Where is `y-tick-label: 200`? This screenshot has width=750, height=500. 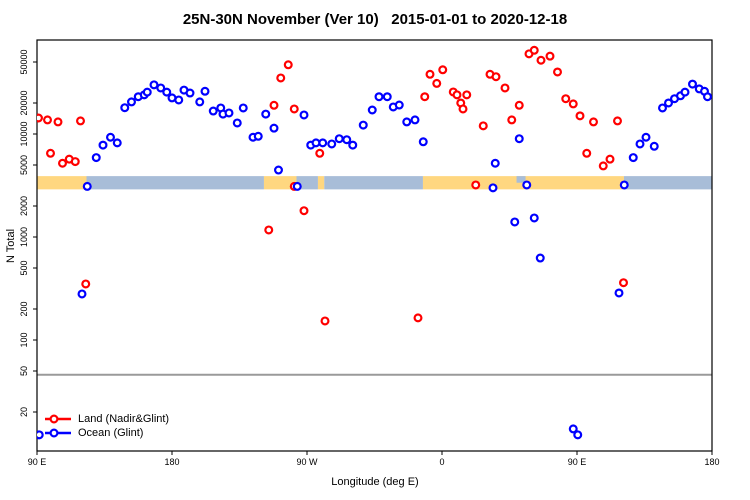 y-tick-label: 200 is located at coordinates (24, 308).